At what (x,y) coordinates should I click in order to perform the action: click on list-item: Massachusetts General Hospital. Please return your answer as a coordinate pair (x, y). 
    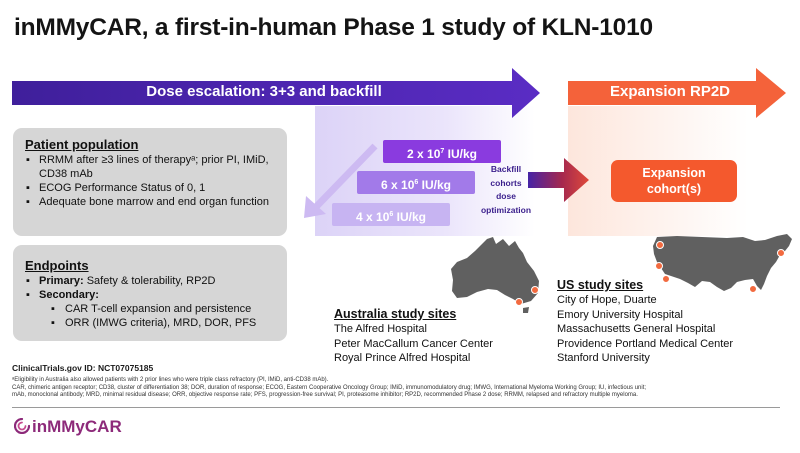
    Looking at the image, I should click on (636, 329).